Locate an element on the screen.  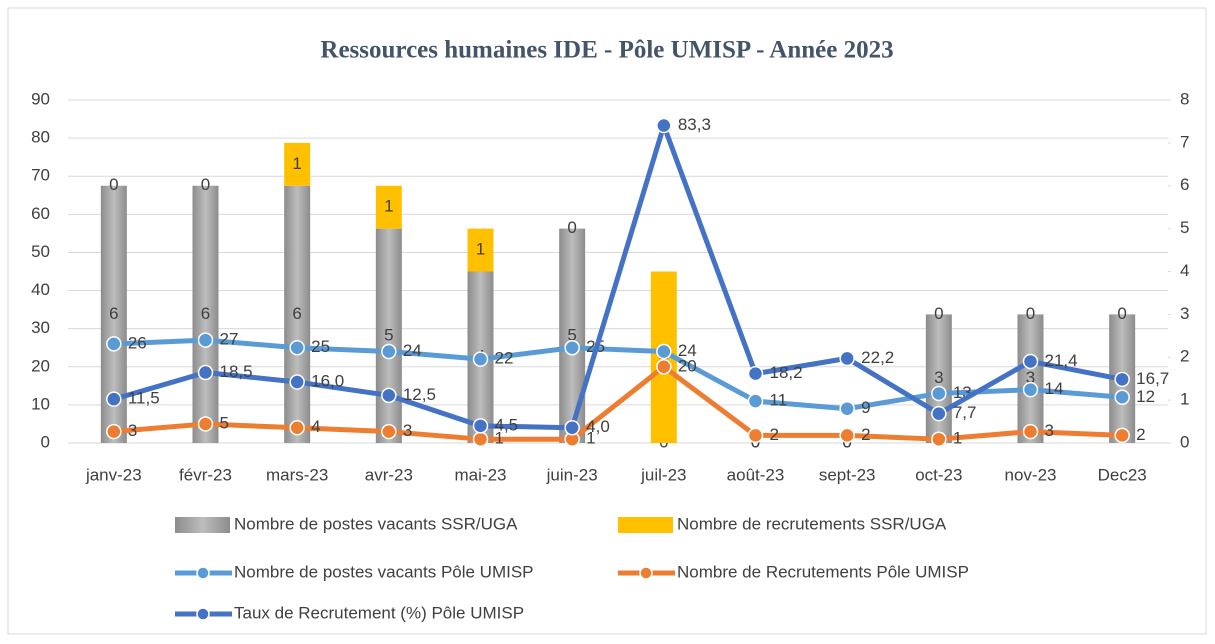
data-label: 11,5 is located at coordinates (144, 398).